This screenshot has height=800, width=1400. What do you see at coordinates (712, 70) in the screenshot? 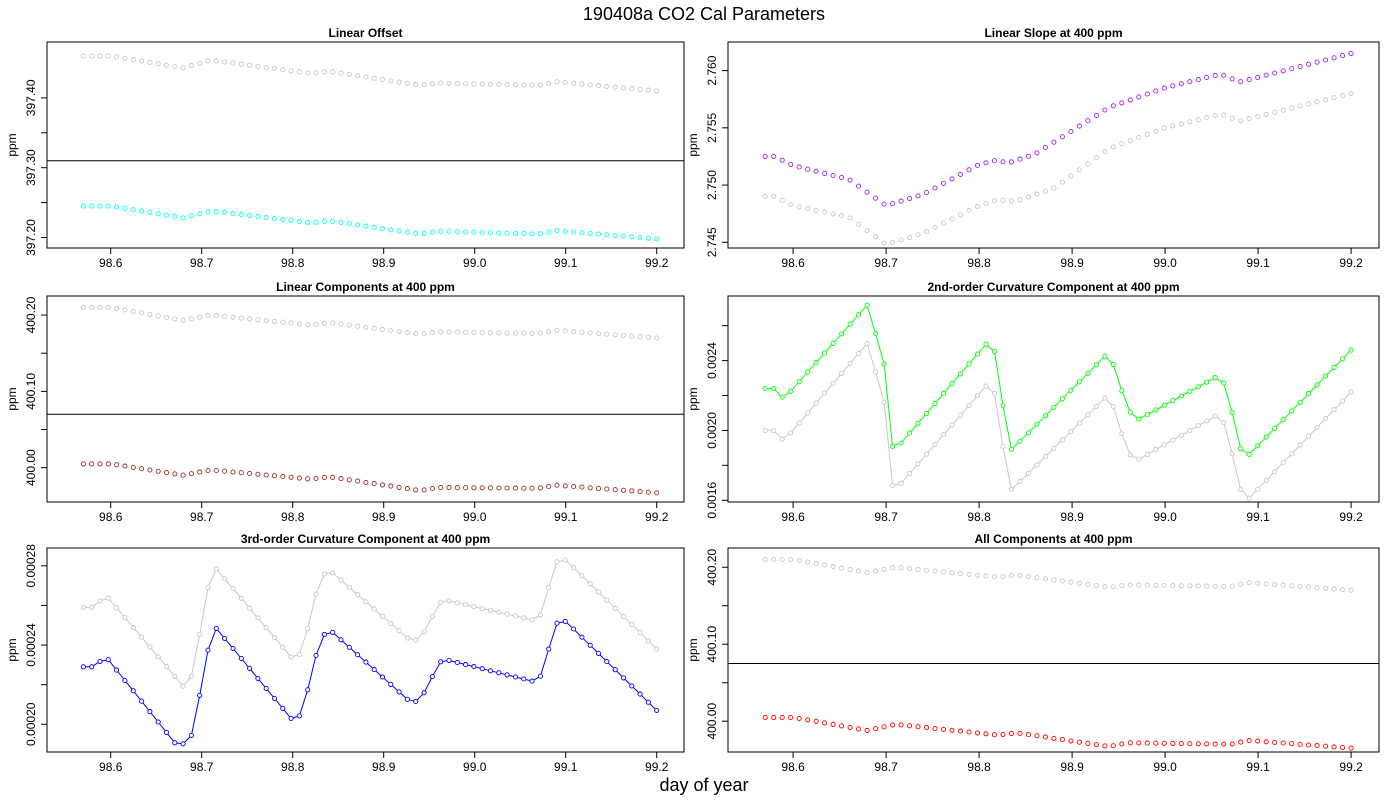
I see `y-tick-label: 2.760` at bounding box center [712, 70].